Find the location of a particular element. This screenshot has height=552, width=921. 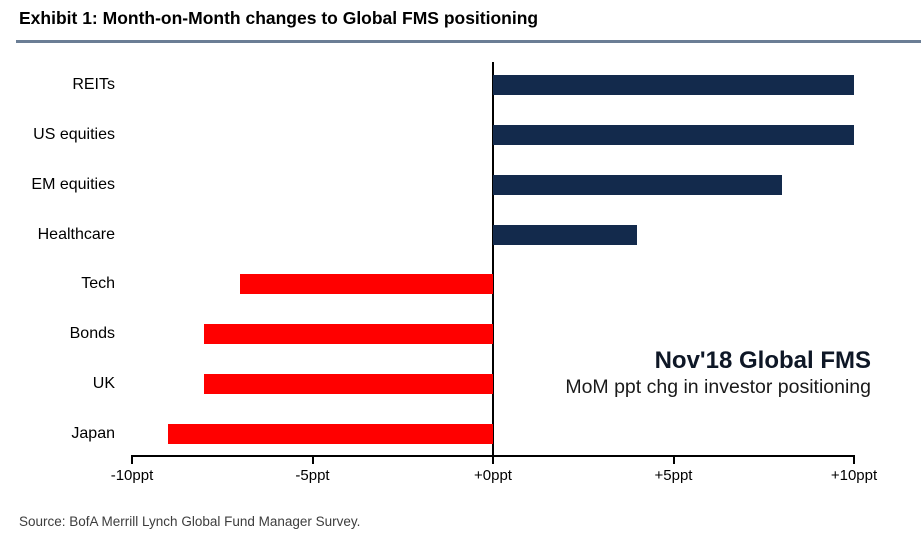

annotation-title: Nov'18 Global FMS is located at coordinates (762, 360).